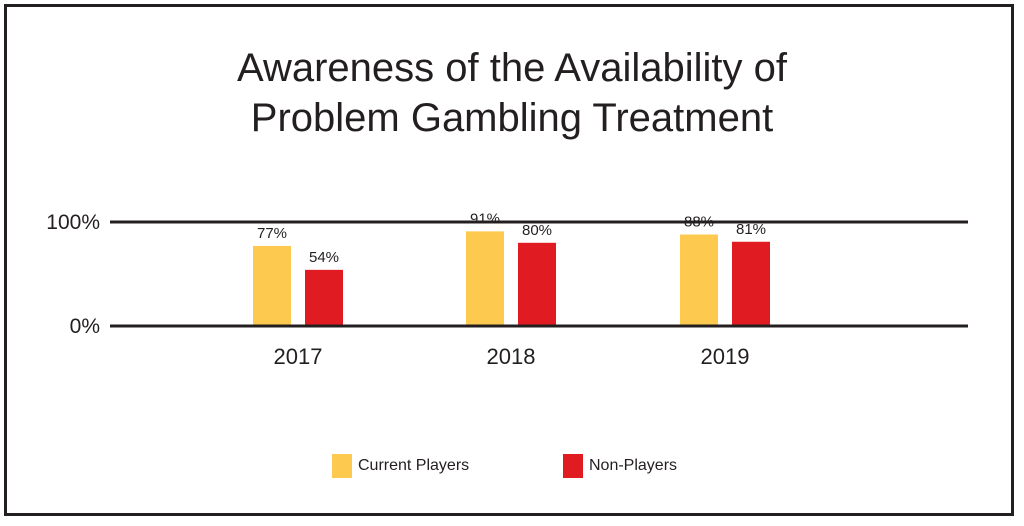 This screenshot has width=1024, height=526. I want to click on legend: Current Players Non-Players, so click(512, 466).